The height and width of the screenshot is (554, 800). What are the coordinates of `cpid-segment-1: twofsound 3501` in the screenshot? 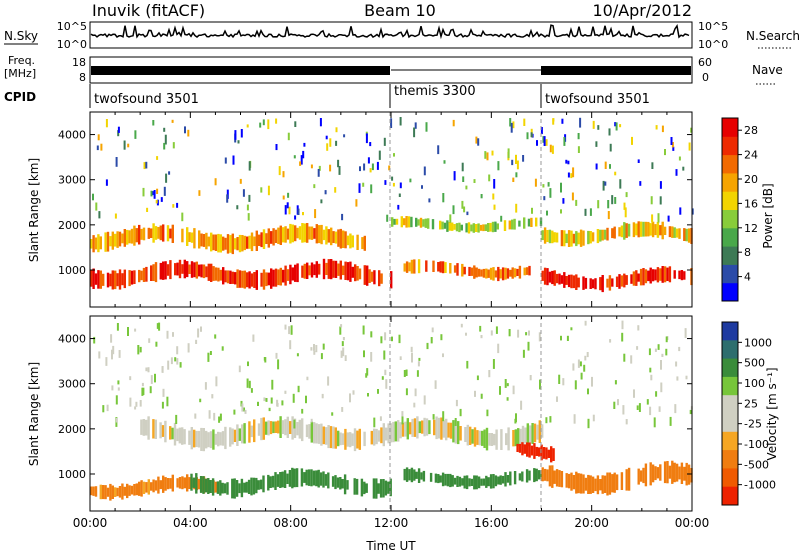 It's located at (146, 99).